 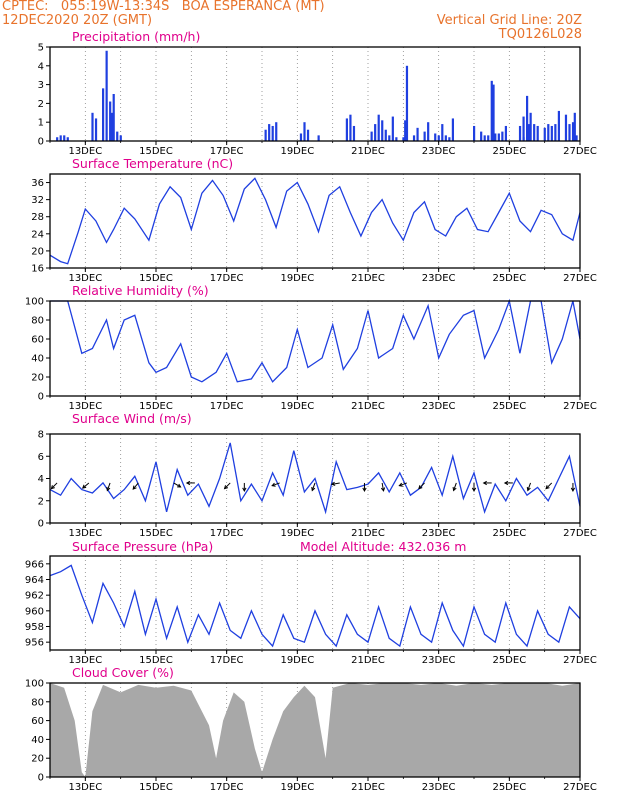 I want to click on y-tick-label: 60, so click(x=37, y=340).